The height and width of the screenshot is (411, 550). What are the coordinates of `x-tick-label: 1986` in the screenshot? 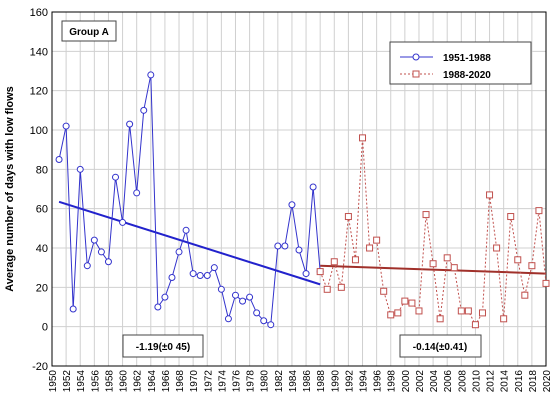 It's located at (307, 381).